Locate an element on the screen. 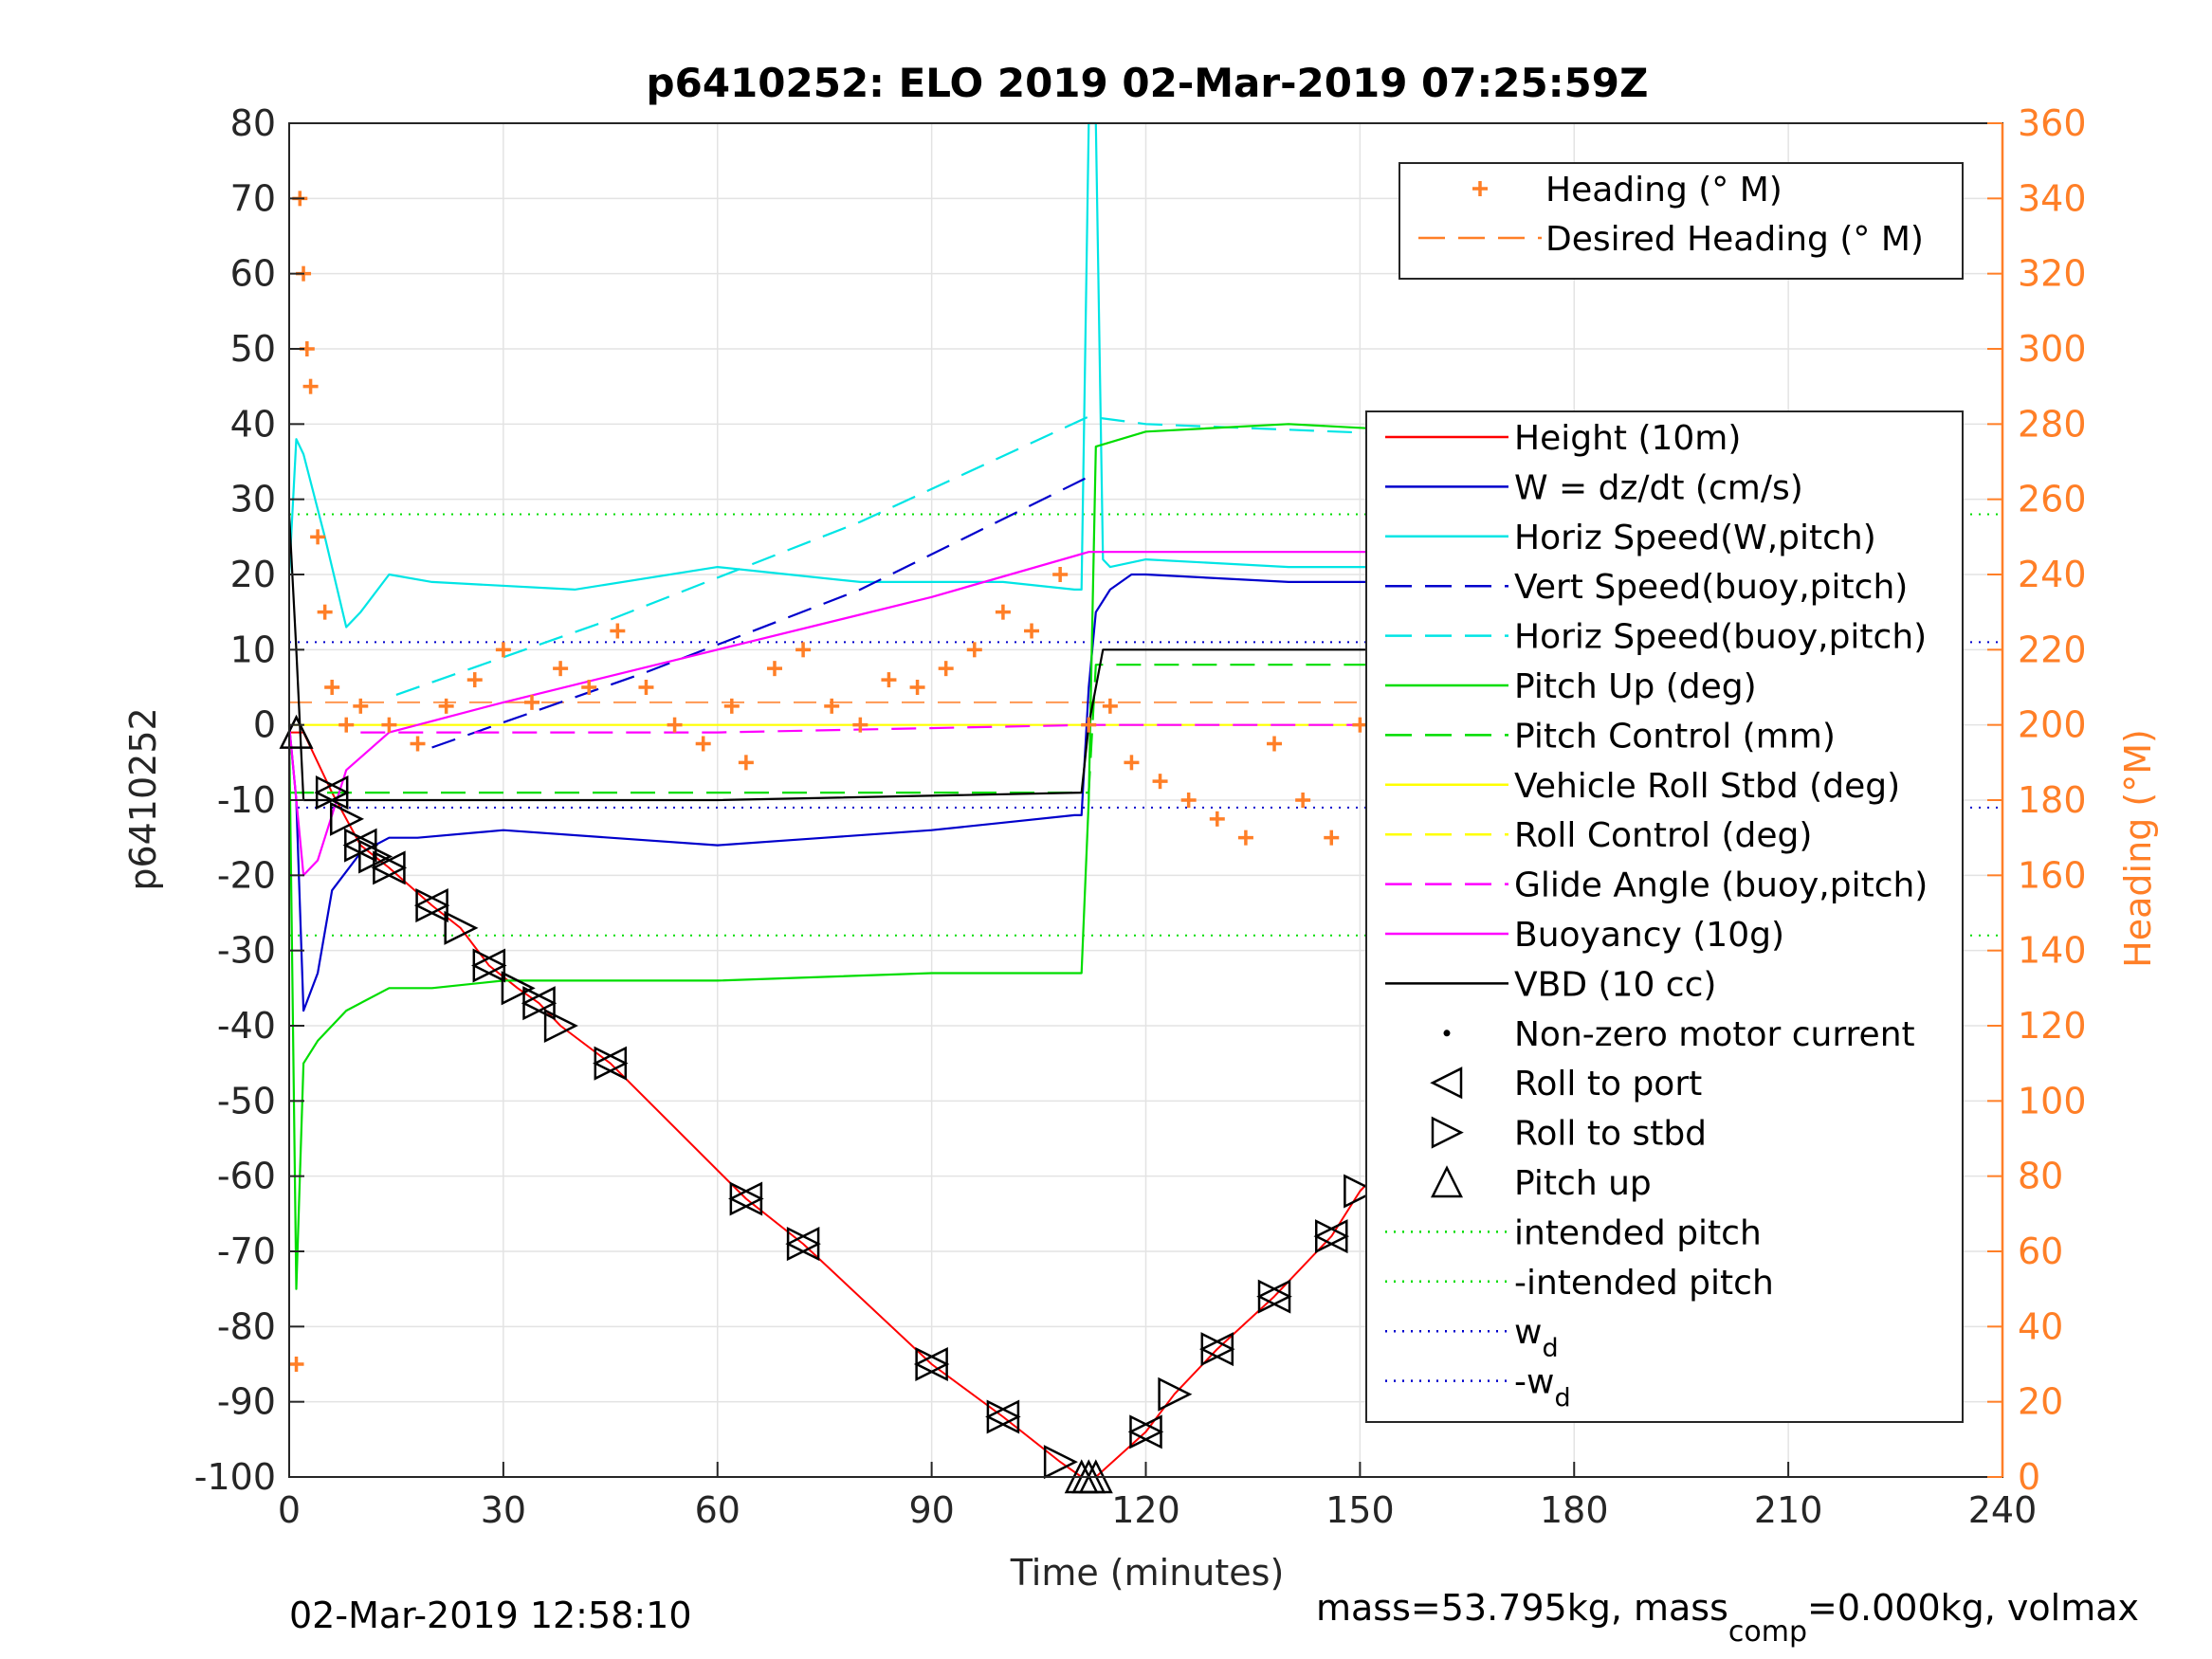 Image resolution: width=2212 pixels, height=1659 pixels. y-tick-label-left: -90 is located at coordinates (246, 1402).